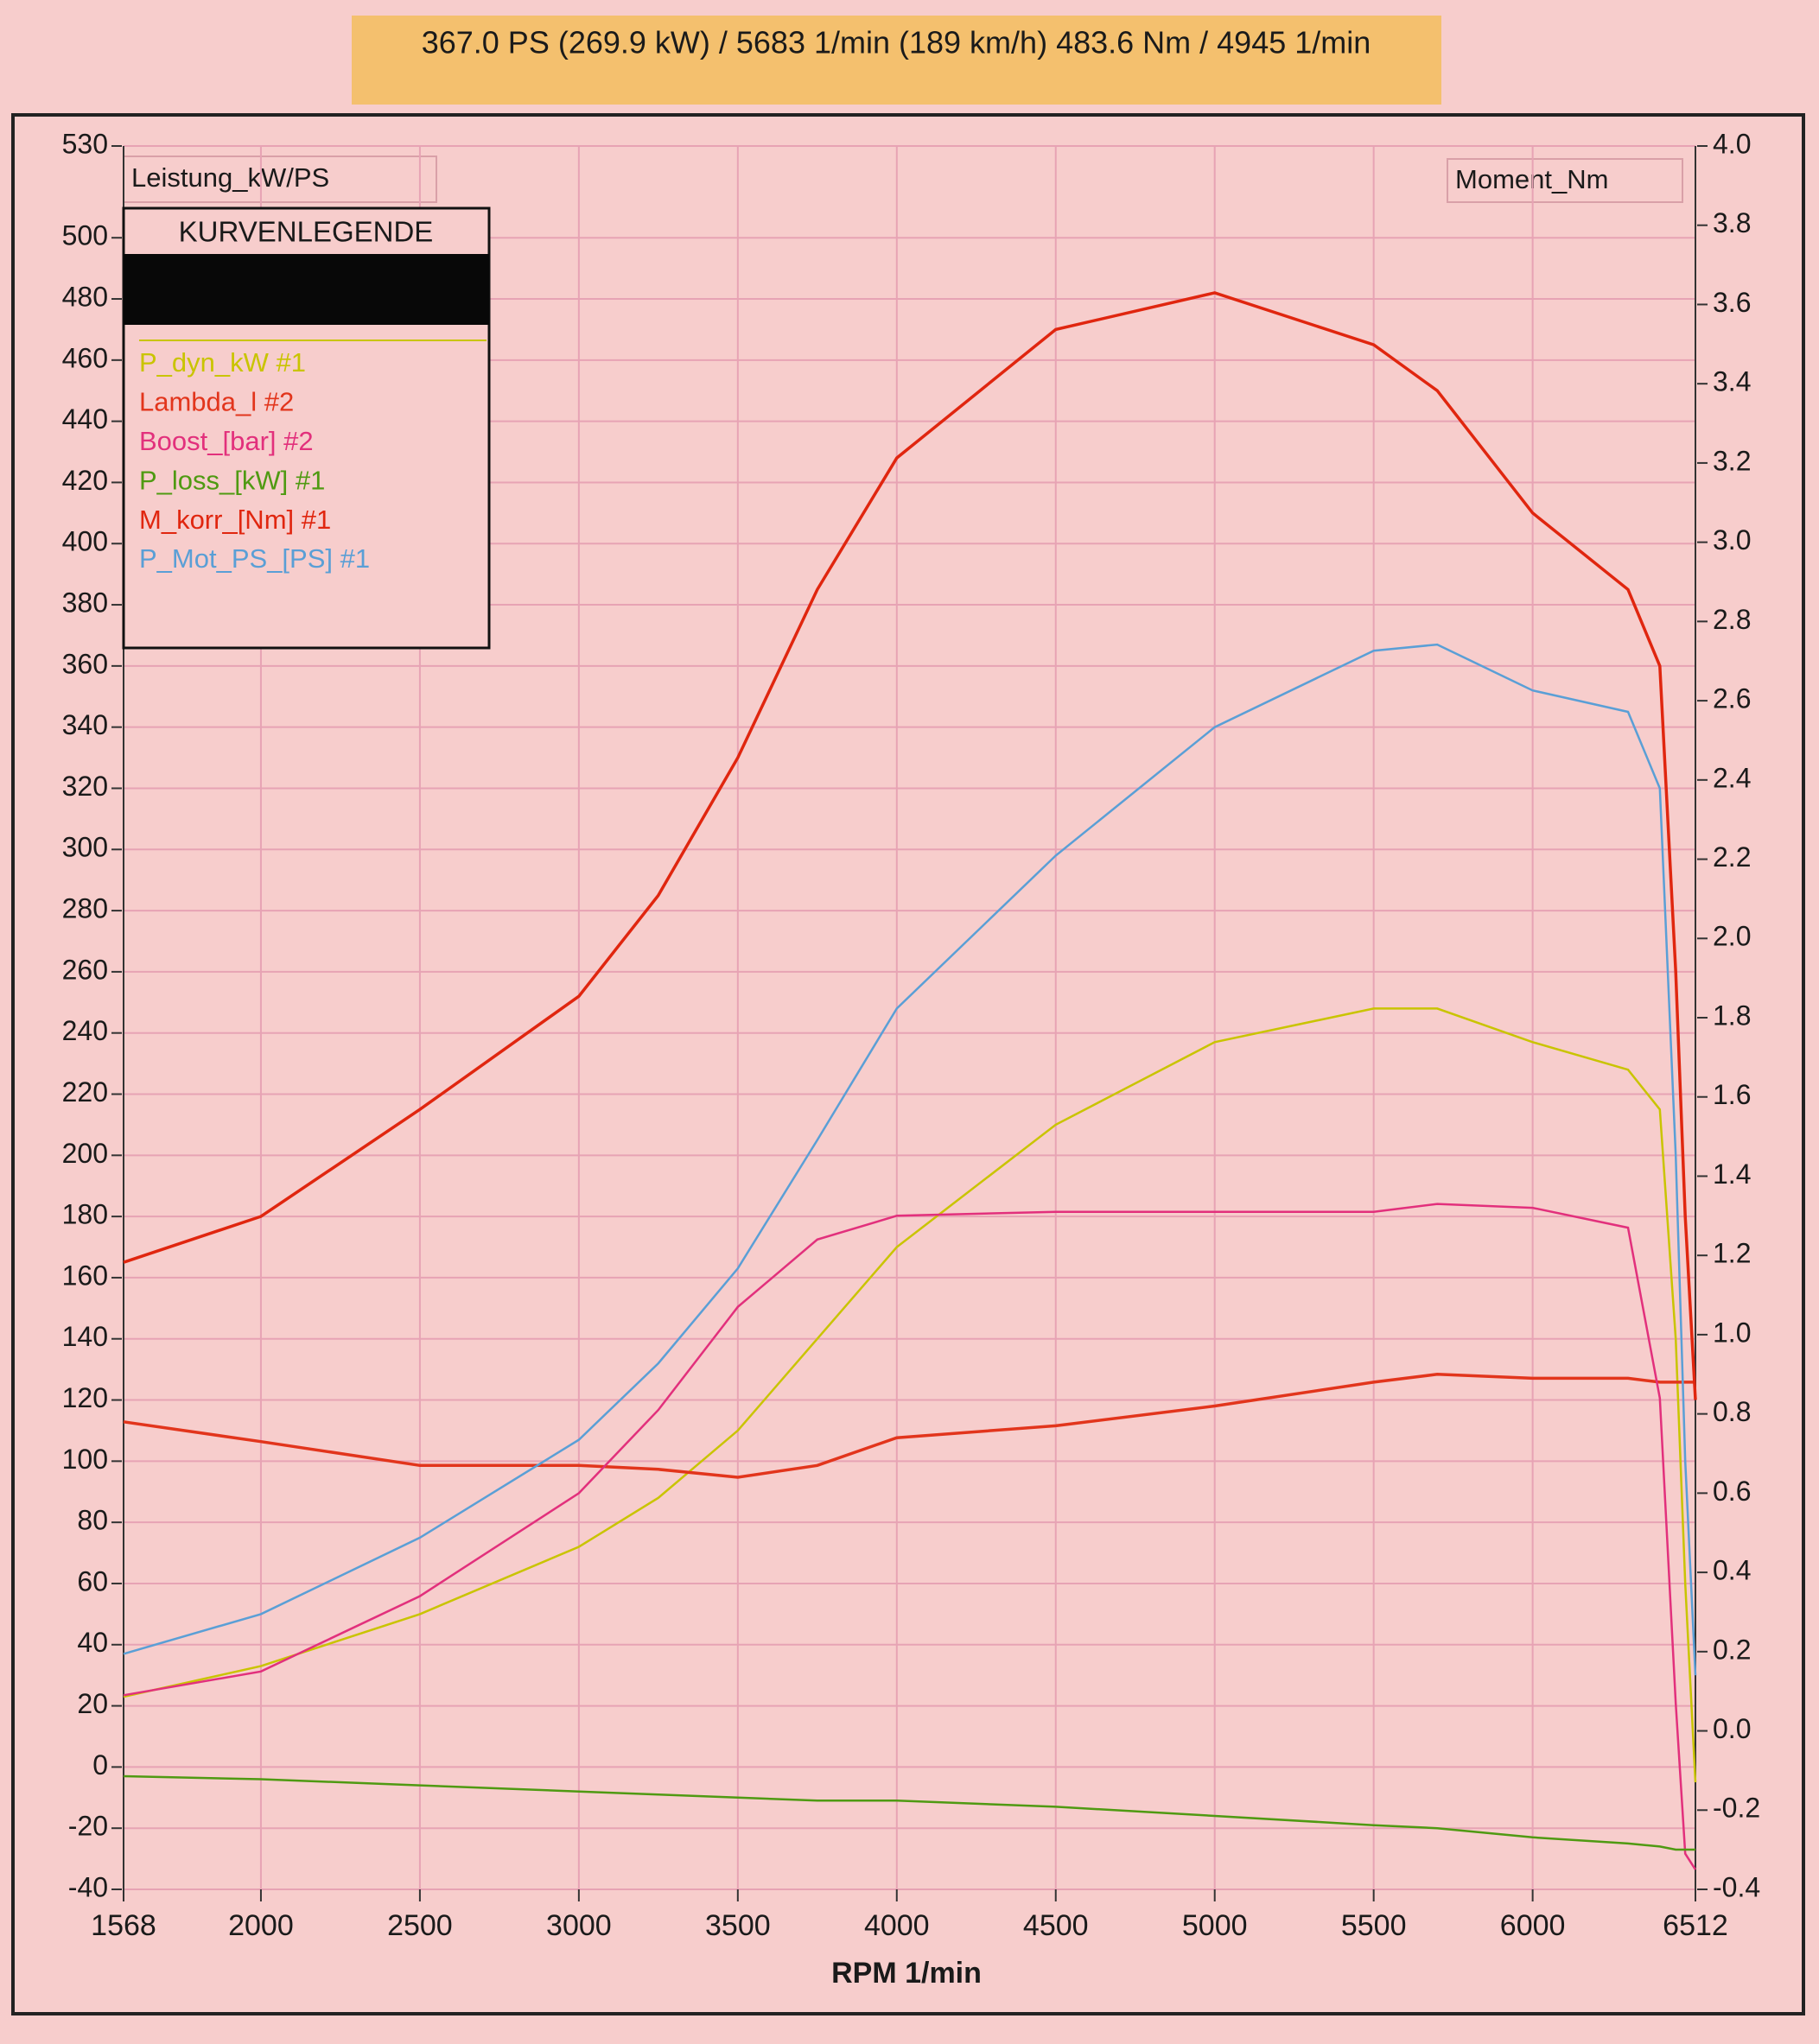 The image size is (1819, 2044). I want to click on y-label-box, so click(280, 179).